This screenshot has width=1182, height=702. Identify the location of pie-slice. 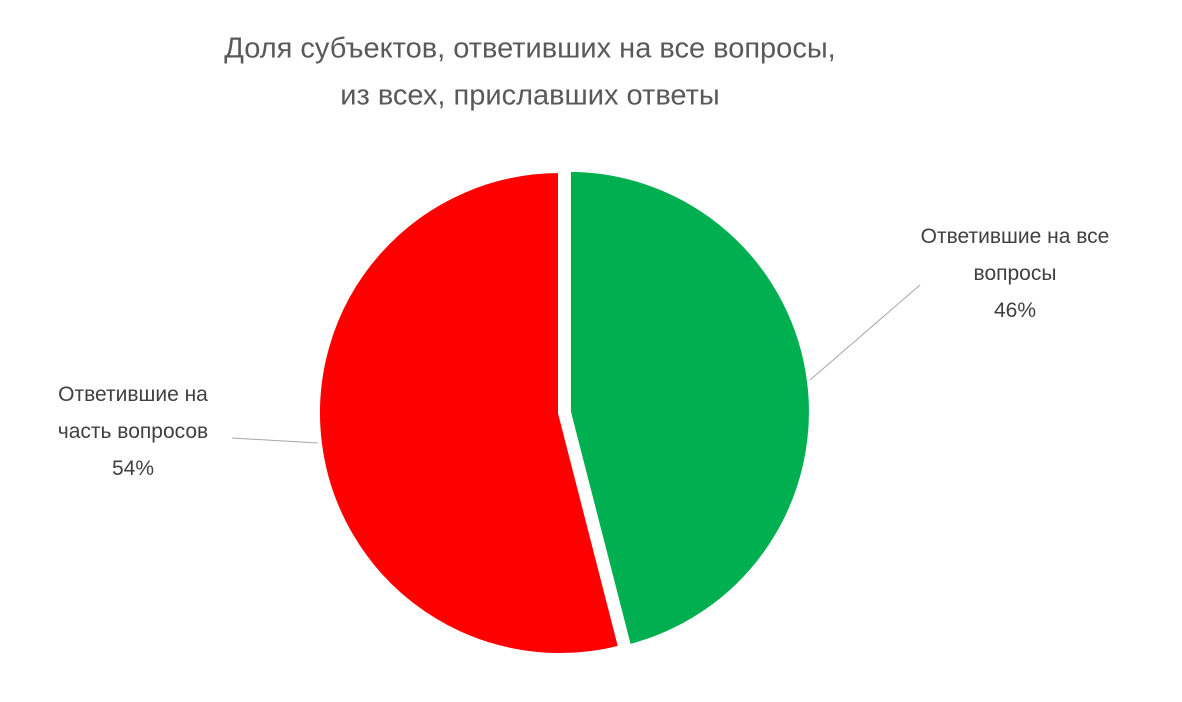
(689, 408).